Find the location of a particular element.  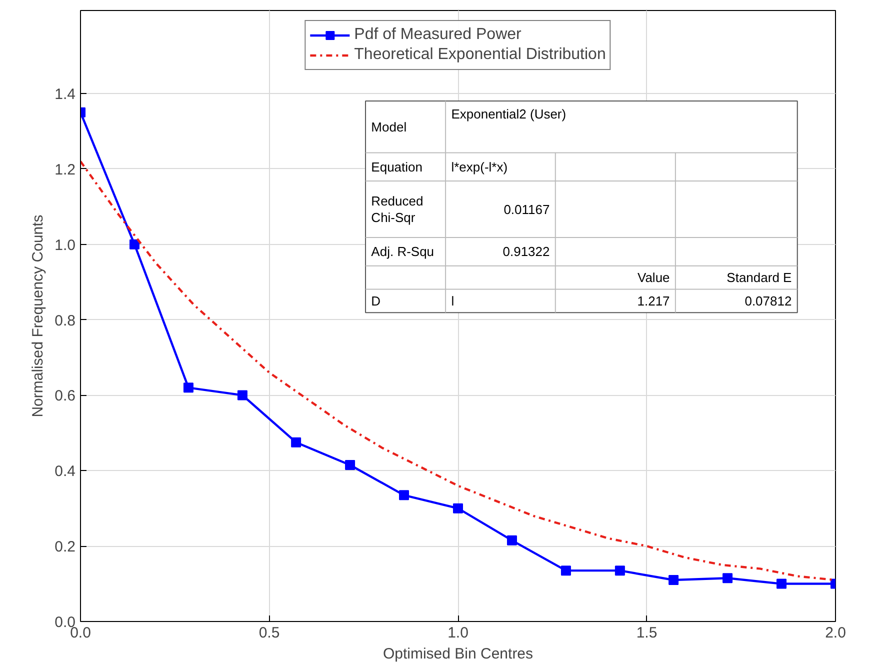

x-tick-label: 1.5 is located at coordinates (647, 633).